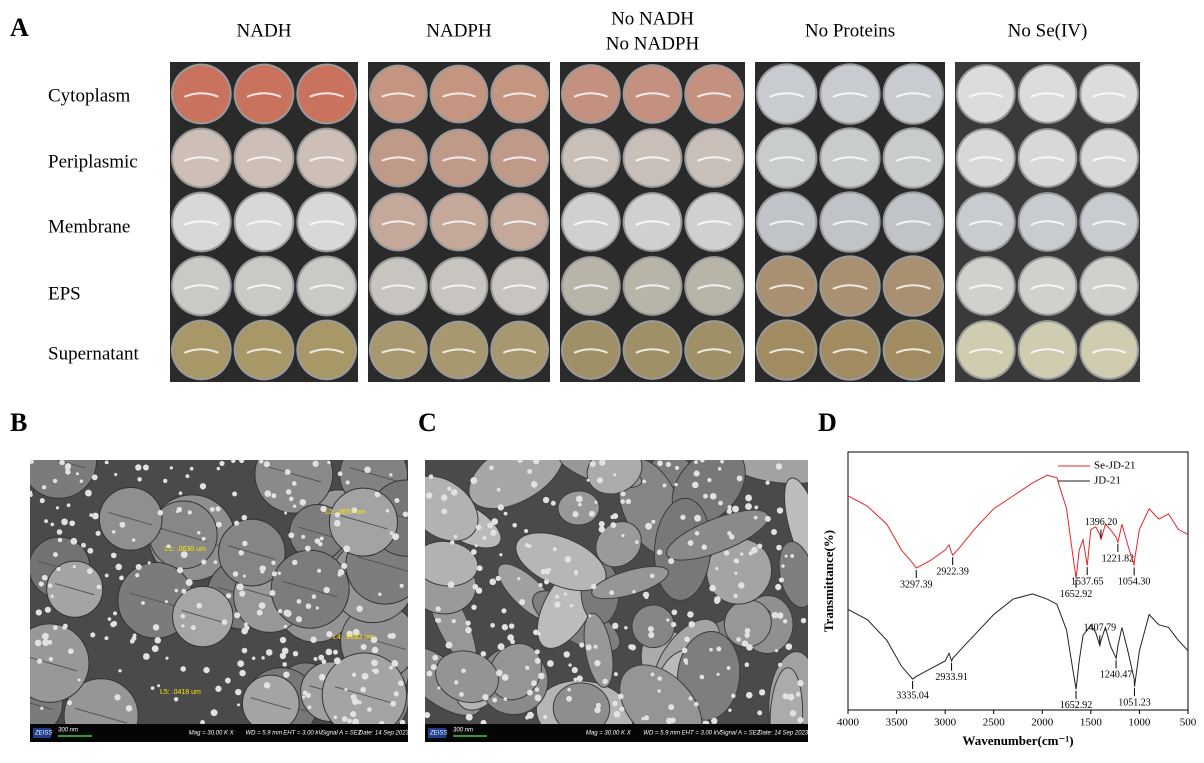 This screenshot has width=1204, height=763. I want to click on x-tick-label: 500, so click(1188, 723).